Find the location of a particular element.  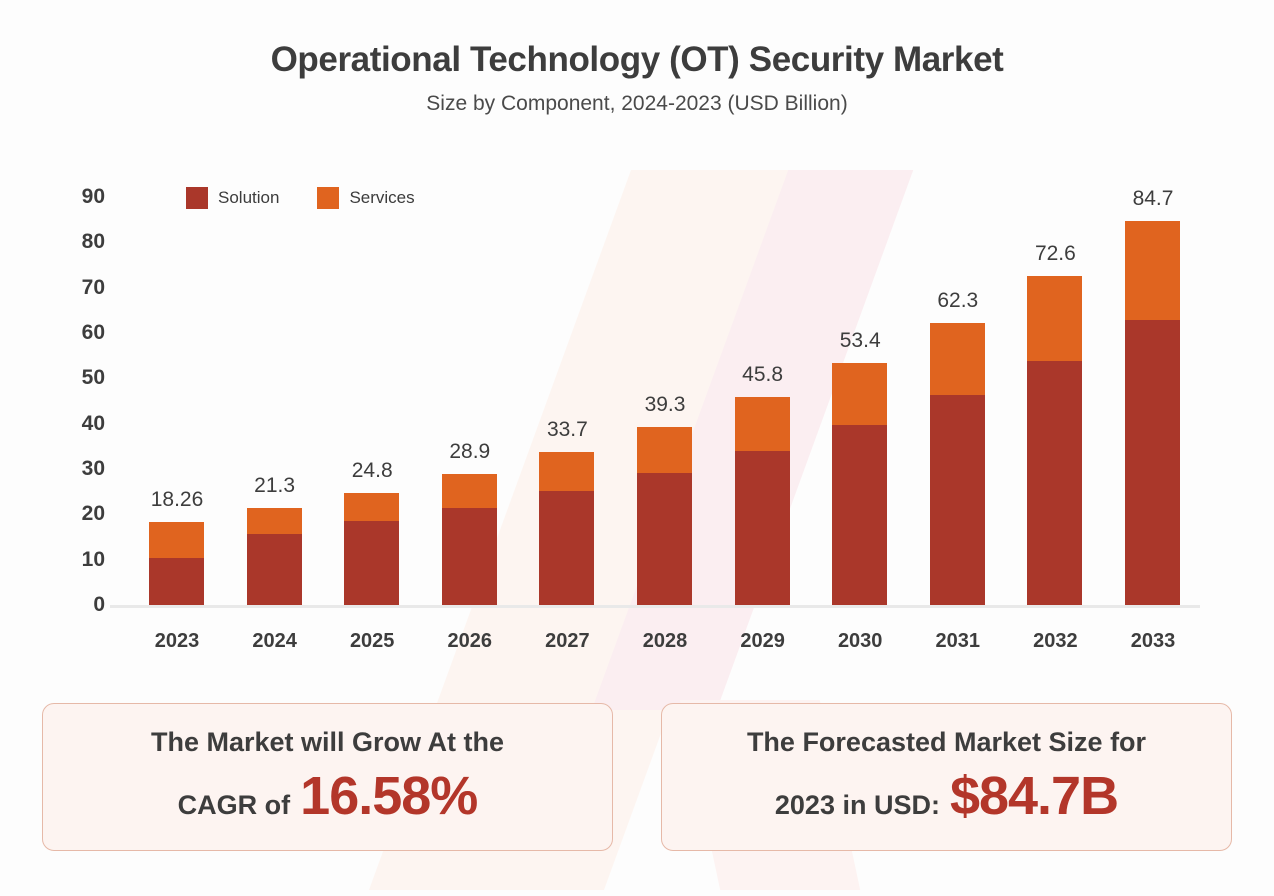

callout-value-1: 16.58% is located at coordinates (389, 795).